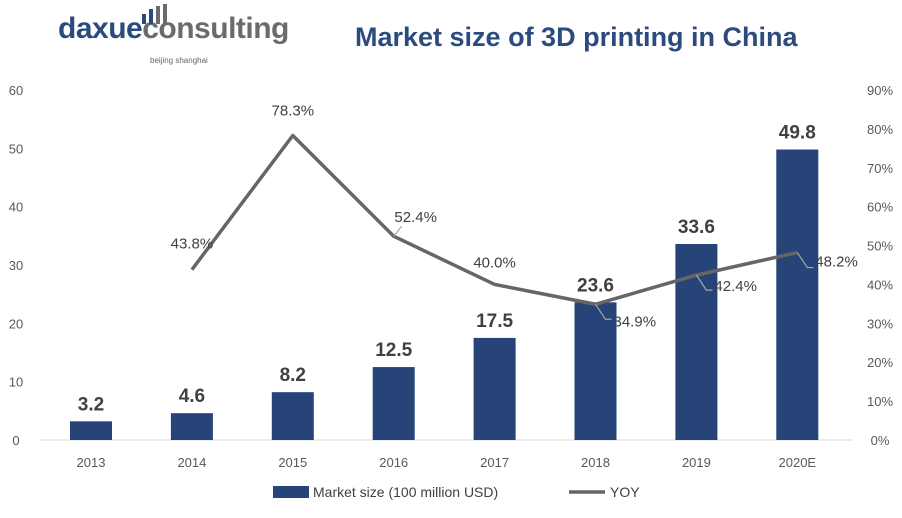  What do you see at coordinates (625, 492) in the screenshot?
I see `legend-line-label: YOY` at bounding box center [625, 492].